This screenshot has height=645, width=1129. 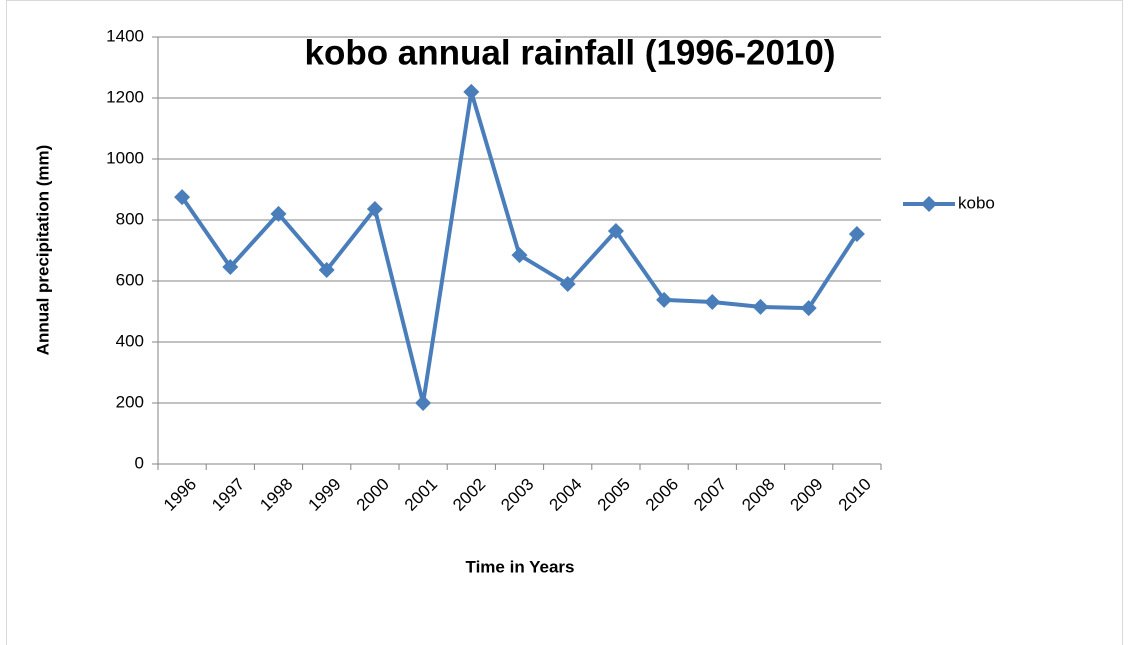 I want to click on y-tick-label: 0, so click(x=139, y=462).